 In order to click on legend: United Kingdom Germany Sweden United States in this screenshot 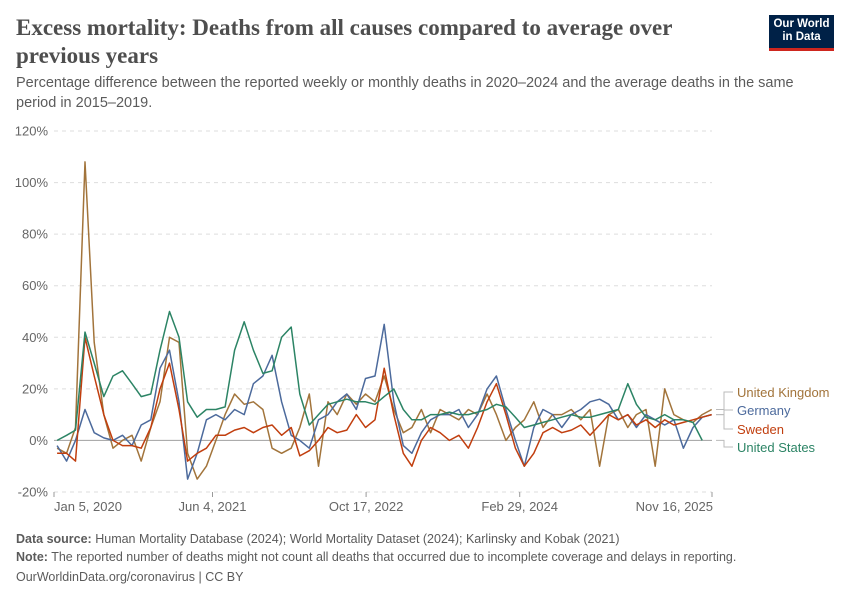, I will do `click(773, 420)`.